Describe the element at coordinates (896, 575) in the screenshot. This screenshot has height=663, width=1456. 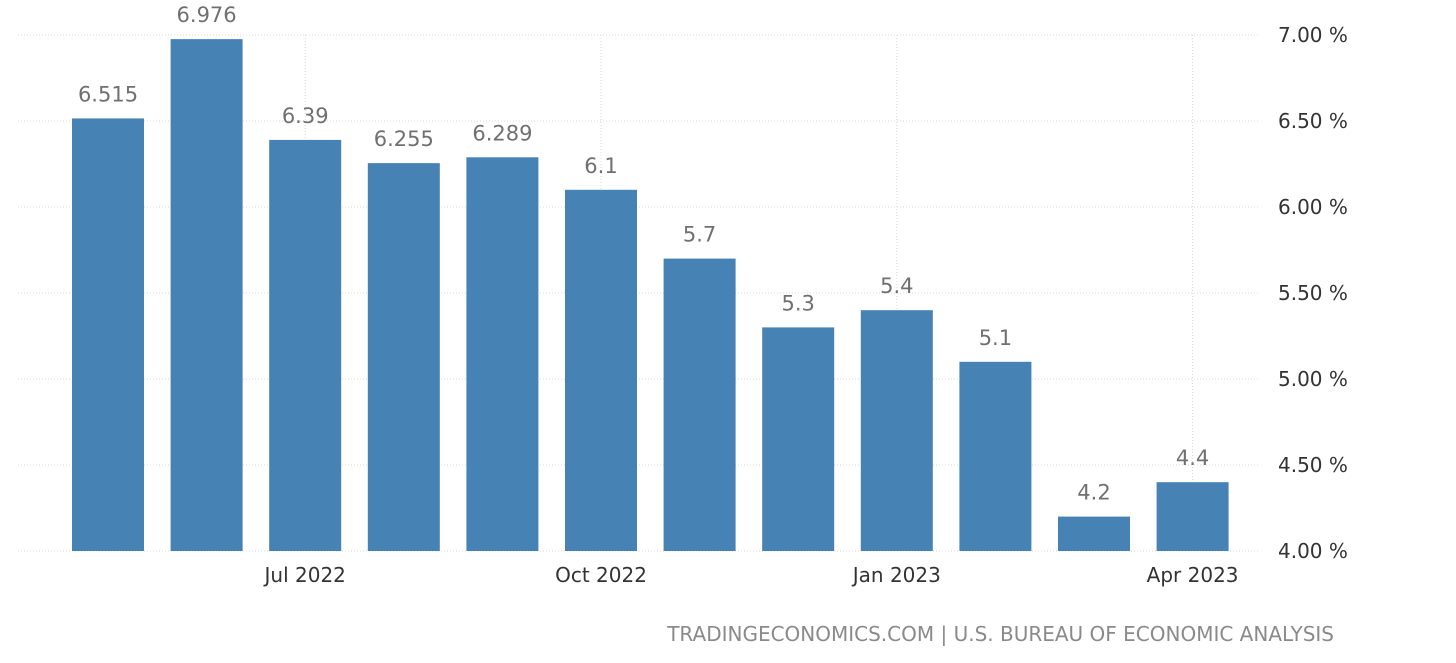
I see `x-tick-label: Jan 2023` at that location.